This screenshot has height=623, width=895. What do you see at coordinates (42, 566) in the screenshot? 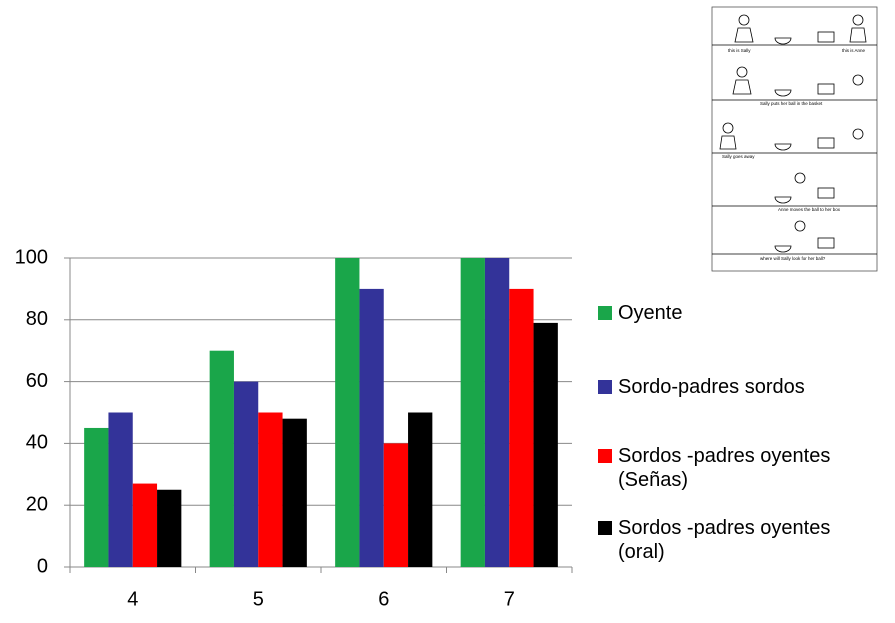
I see `y-tick-label: 0` at bounding box center [42, 566].